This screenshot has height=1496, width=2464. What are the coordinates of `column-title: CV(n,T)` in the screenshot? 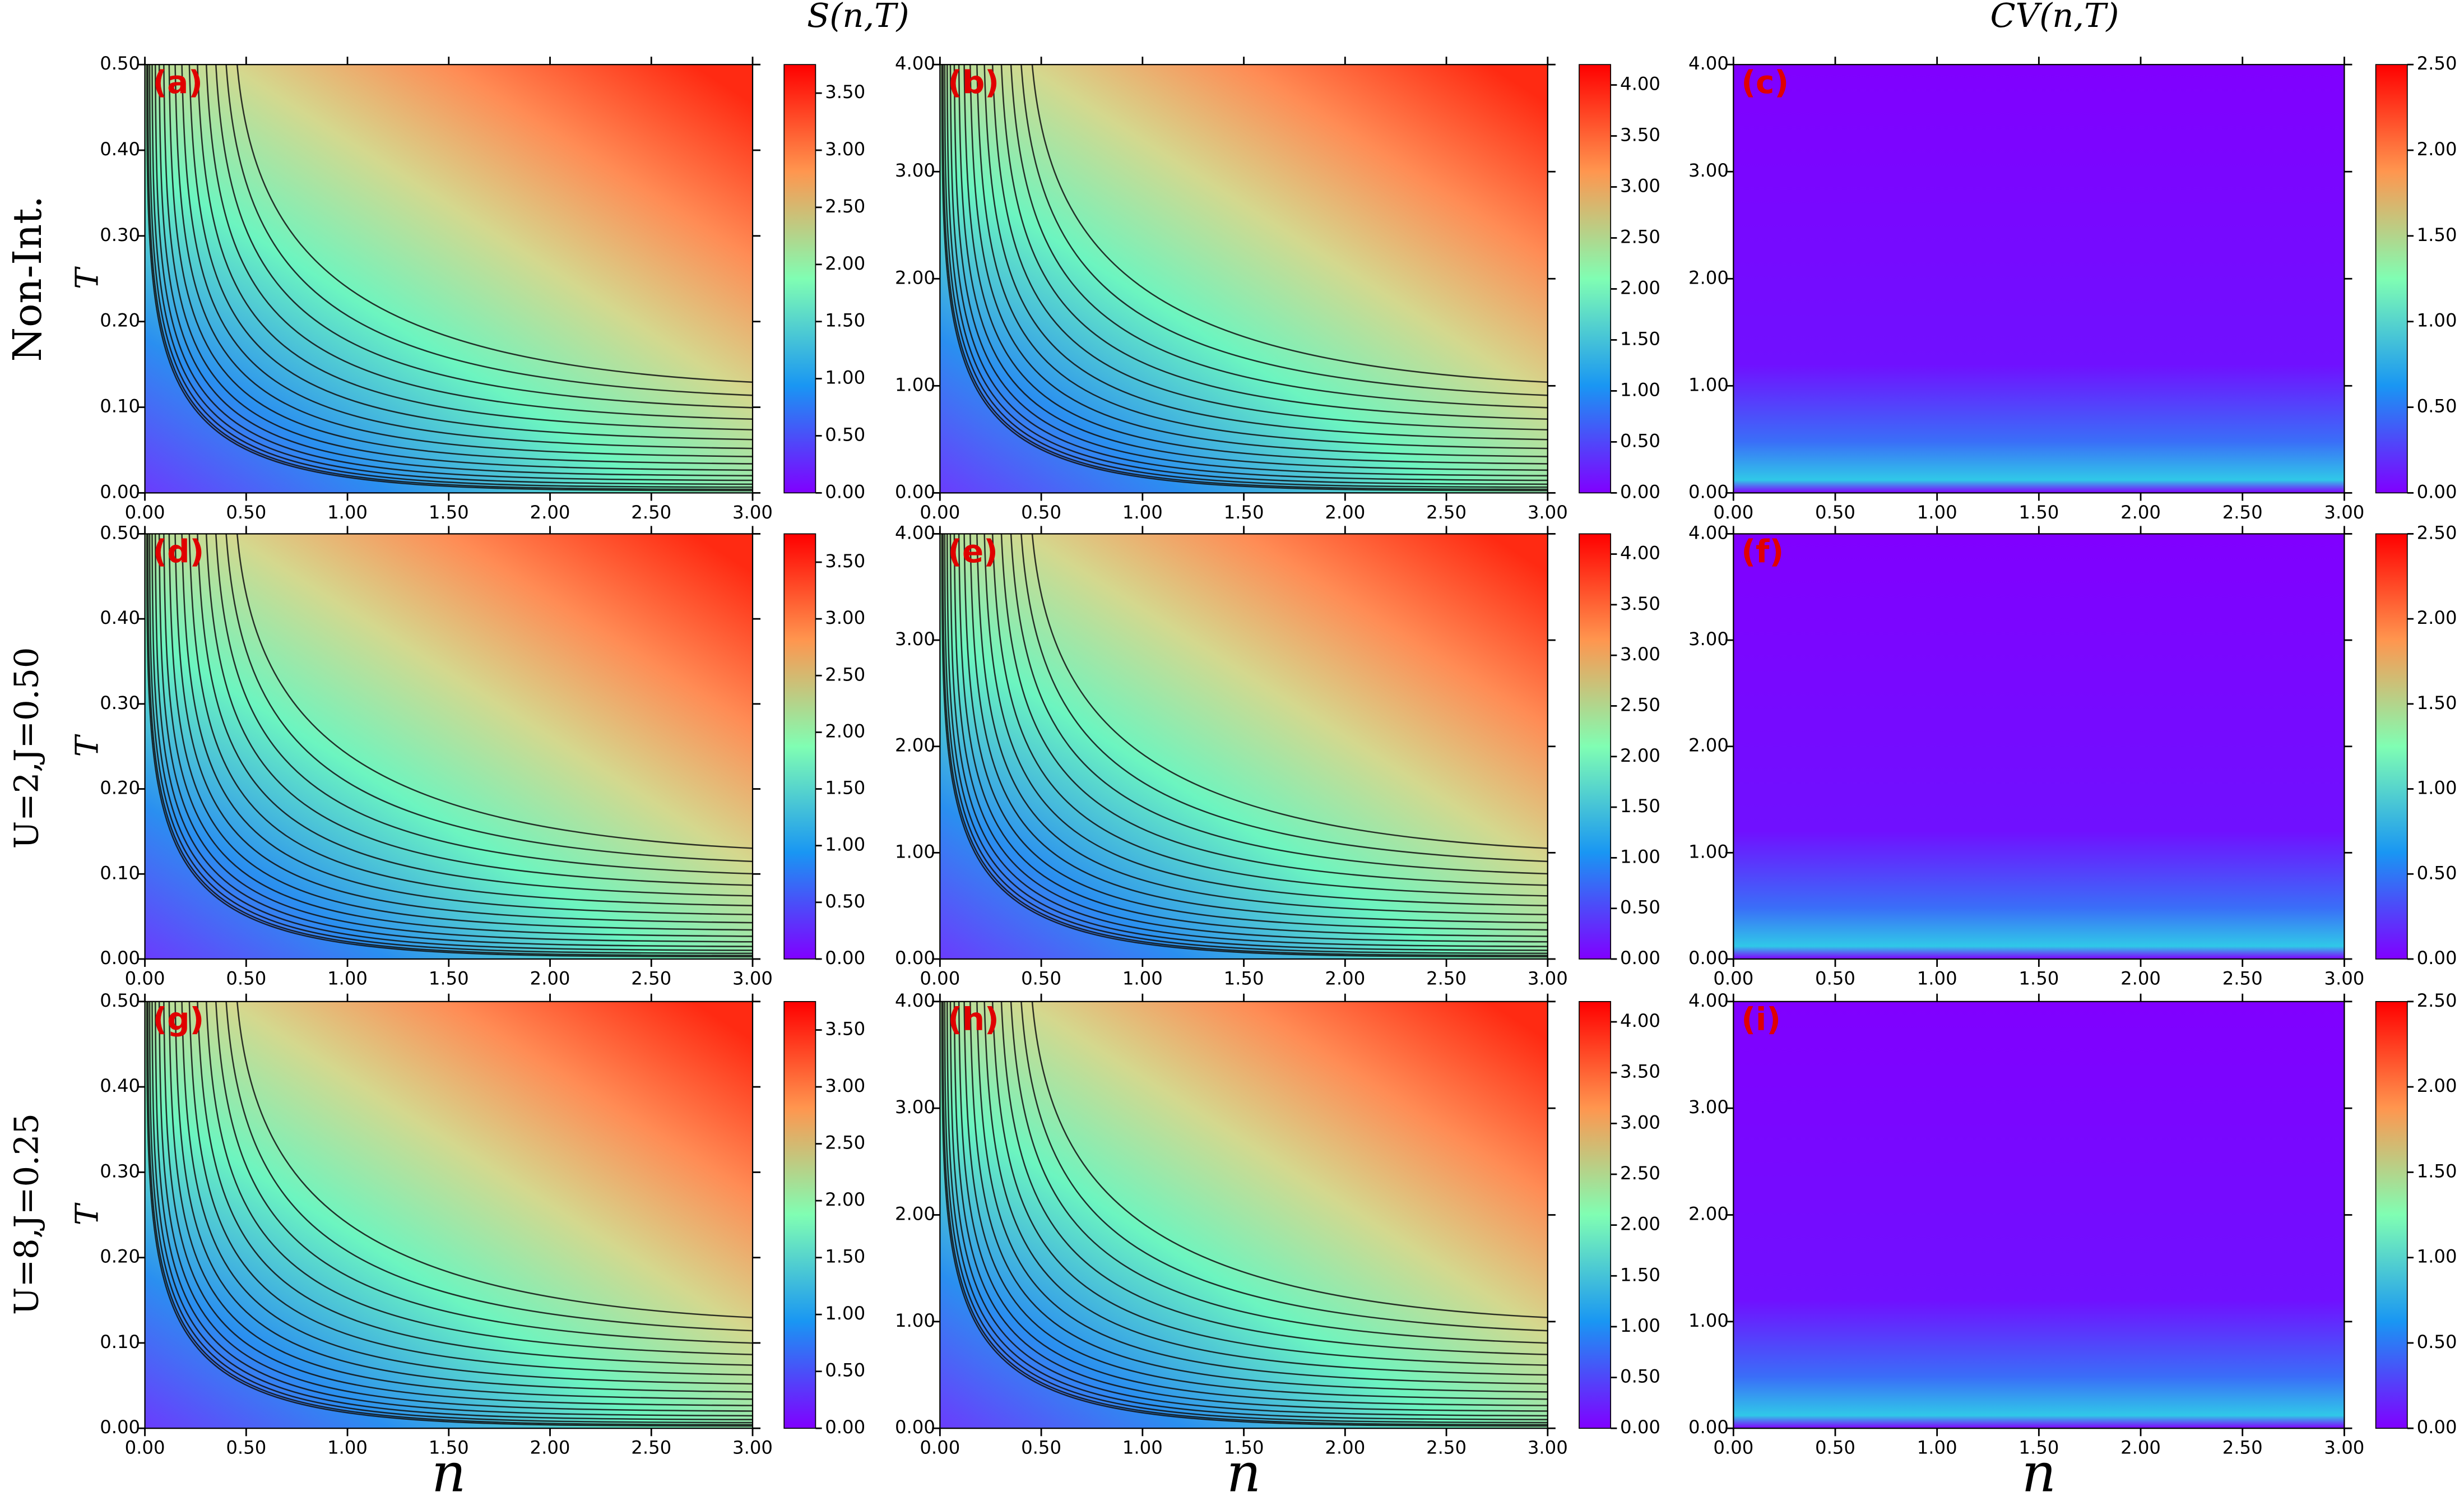 It's located at (2054, 17).